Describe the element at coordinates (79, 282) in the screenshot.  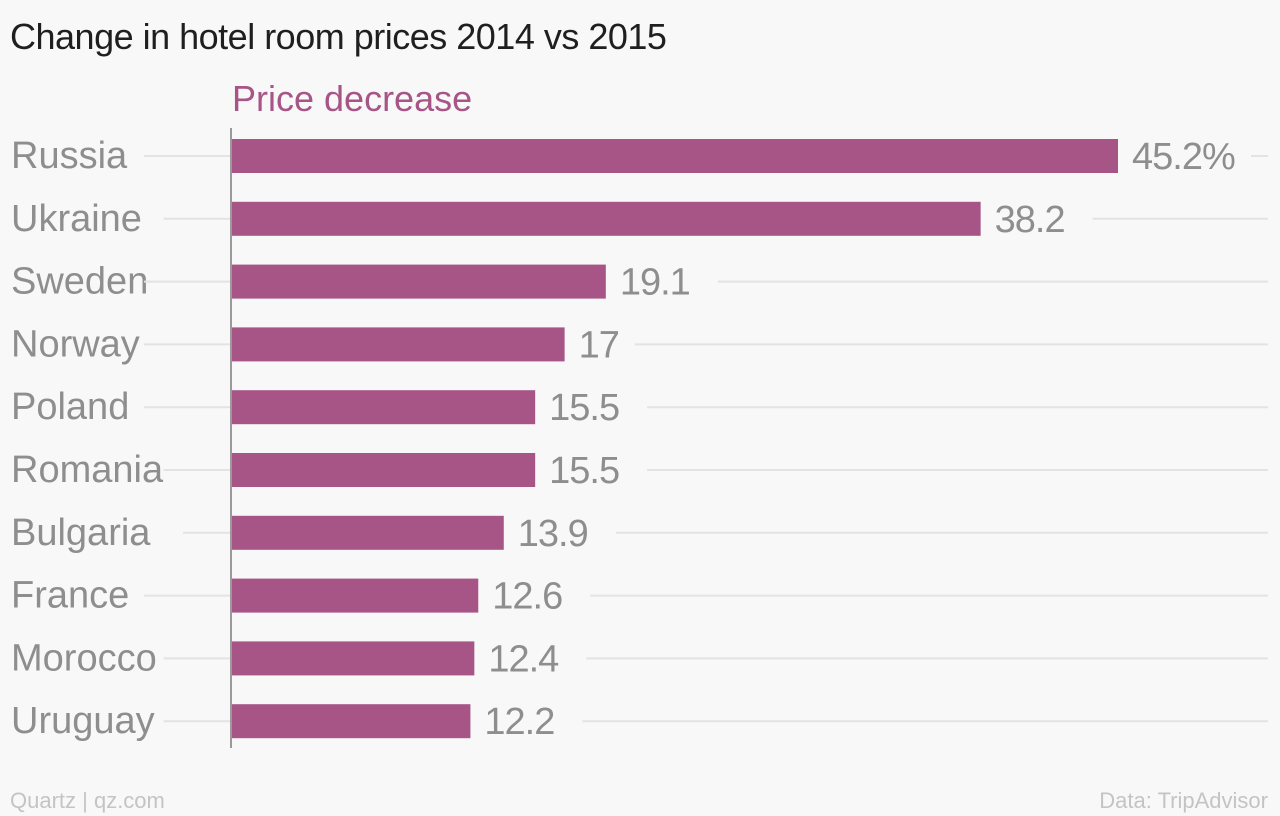
I see `category-label: Sweden` at that location.